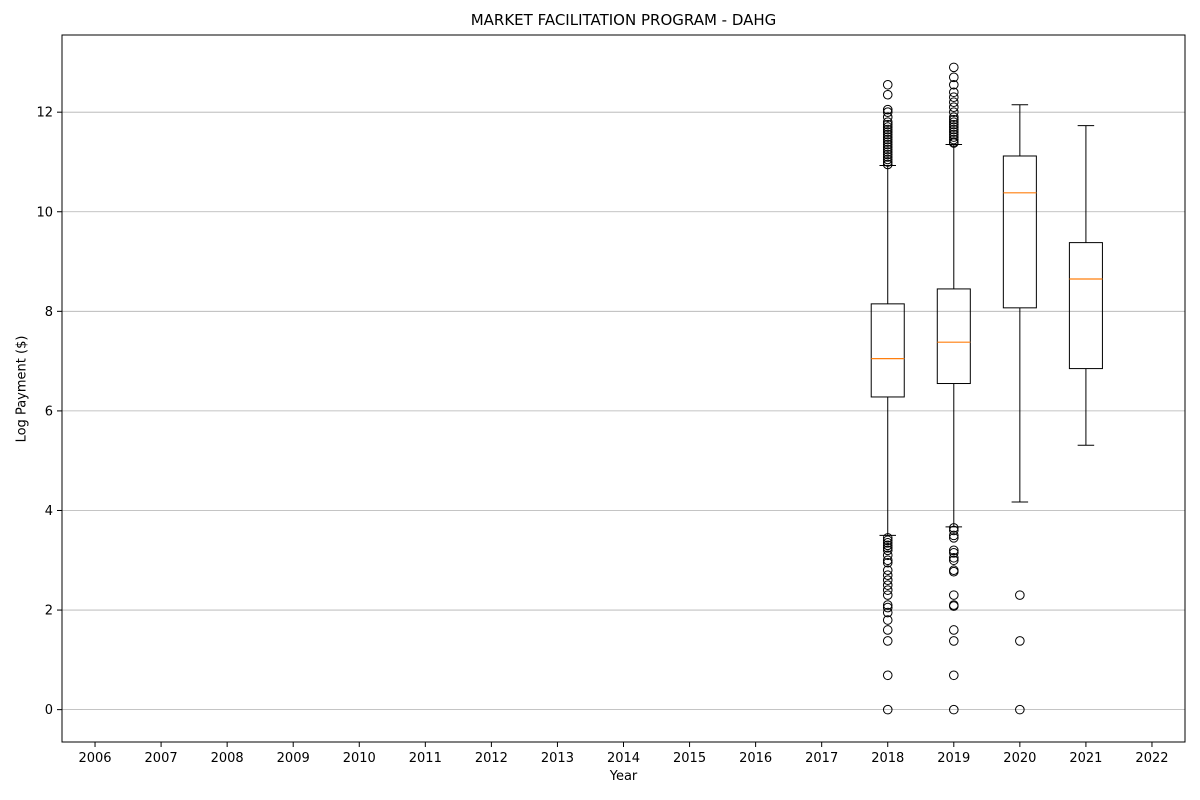  I want to click on x-tick-label: 2007, so click(161, 758).